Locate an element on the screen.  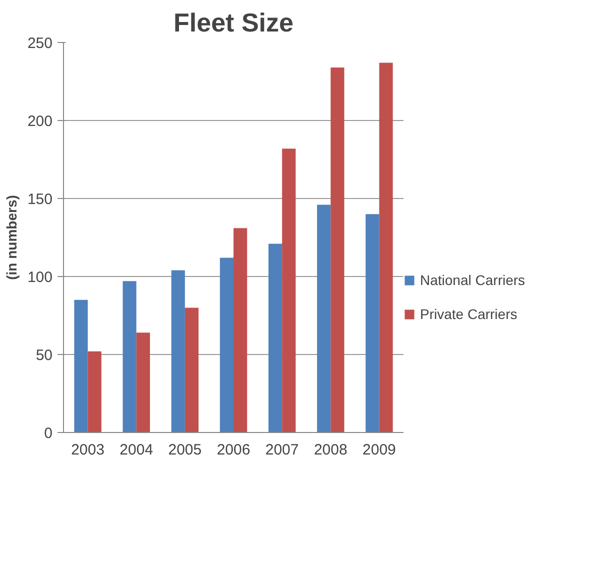
x-tick-label: 2004 is located at coordinates (137, 450).